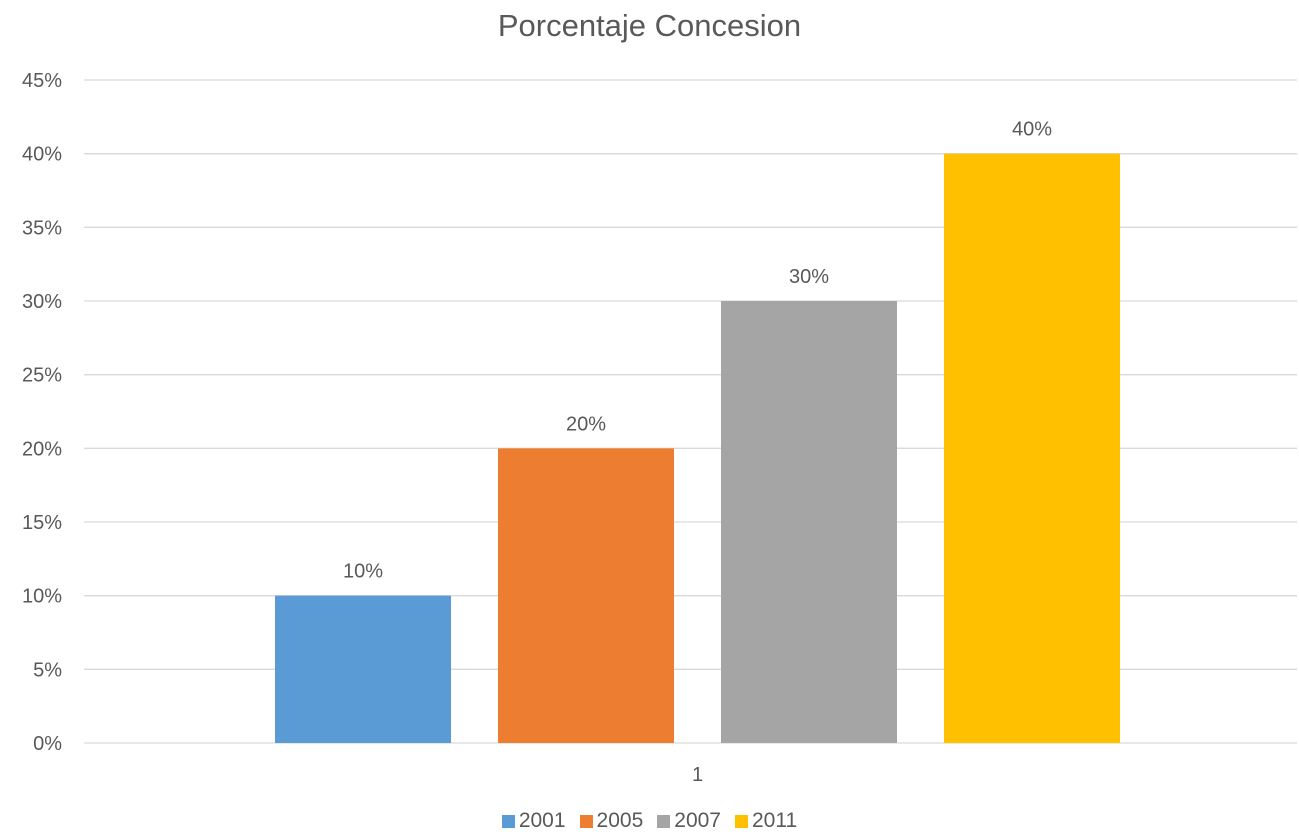  I want to click on legend-item-2007: 2007, so click(689, 821).